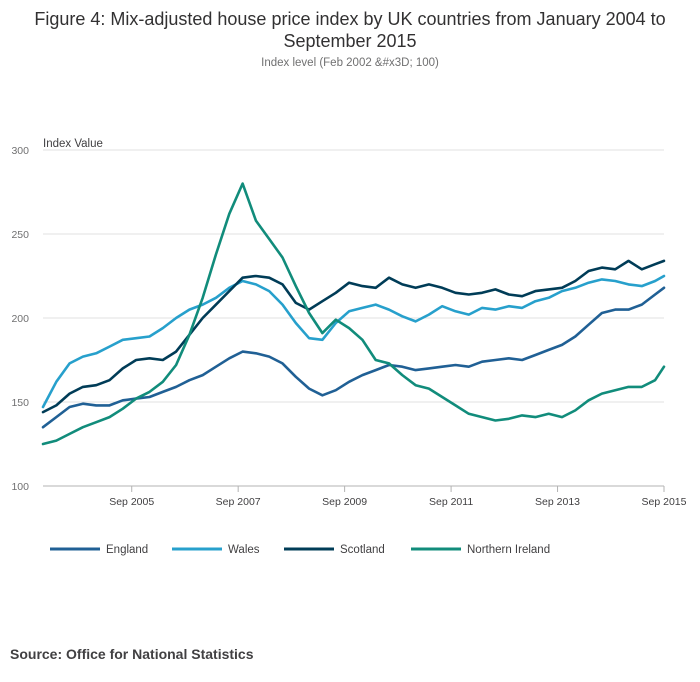  Describe the element at coordinates (216, 550) in the screenshot. I see `legend-item-wales: Wales` at that location.